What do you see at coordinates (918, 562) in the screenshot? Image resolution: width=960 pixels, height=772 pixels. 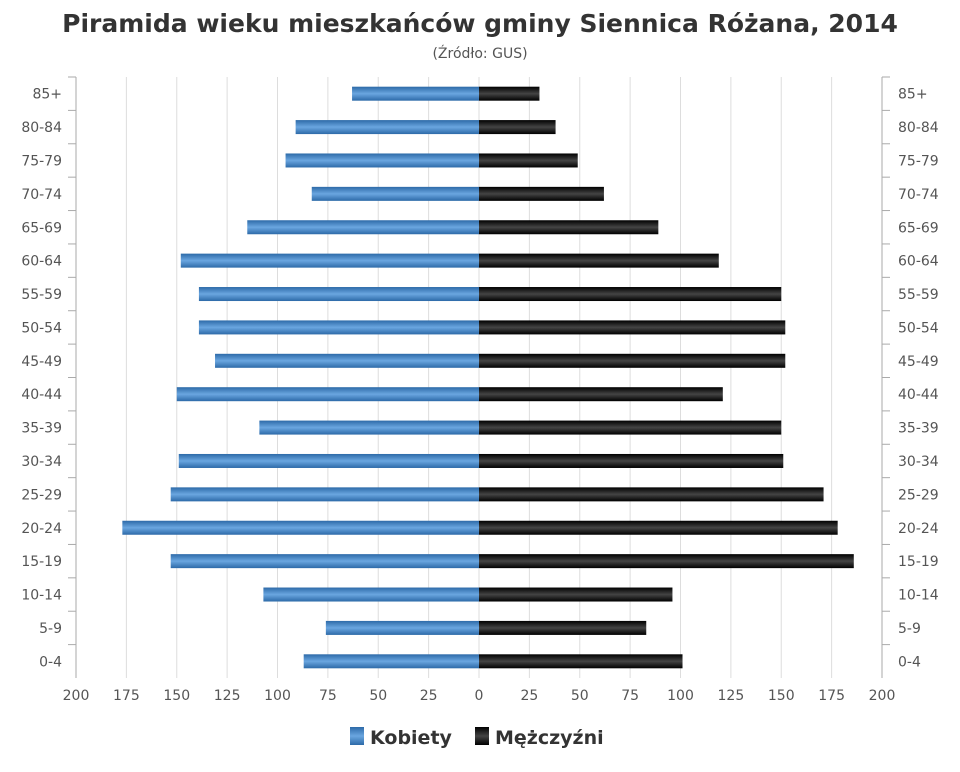 I see `y-label-right: 15-19` at bounding box center [918, 562].